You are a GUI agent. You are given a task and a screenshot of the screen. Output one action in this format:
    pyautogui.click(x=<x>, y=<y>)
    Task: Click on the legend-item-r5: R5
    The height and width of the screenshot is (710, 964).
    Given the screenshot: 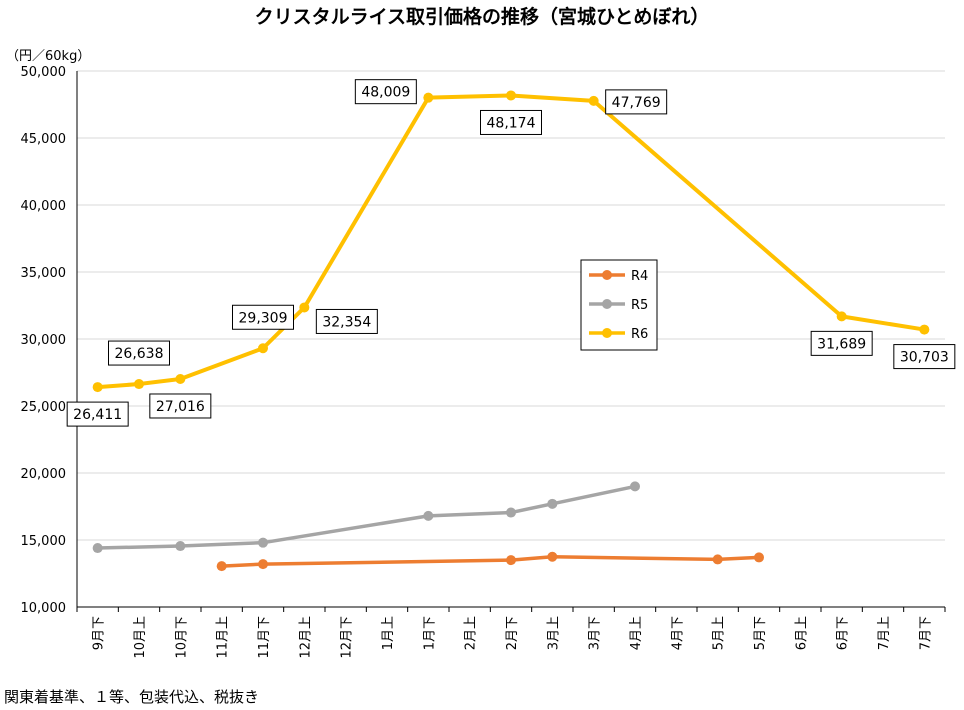 What is the action you would take?
    pyautogui.click(x=618, y=305)
    